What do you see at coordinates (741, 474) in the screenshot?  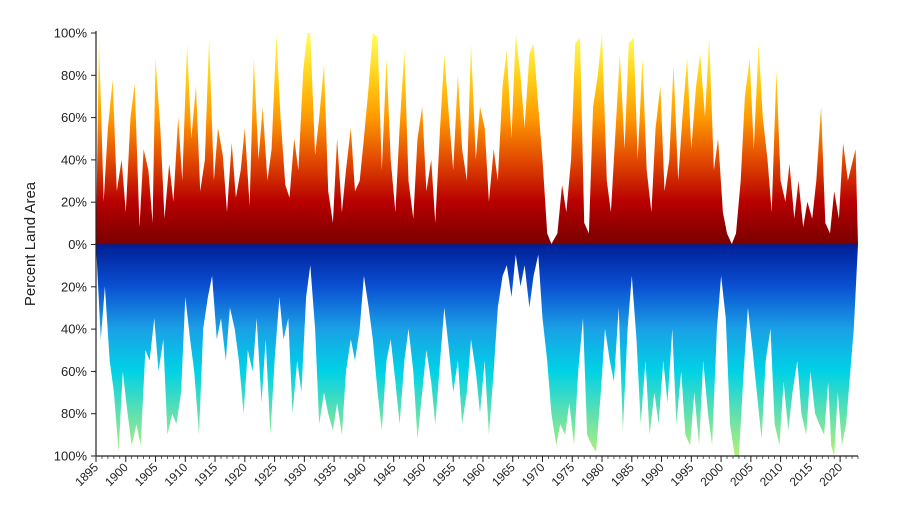 I see `x-tick-label: 2005` at bounding box center [741, 474].